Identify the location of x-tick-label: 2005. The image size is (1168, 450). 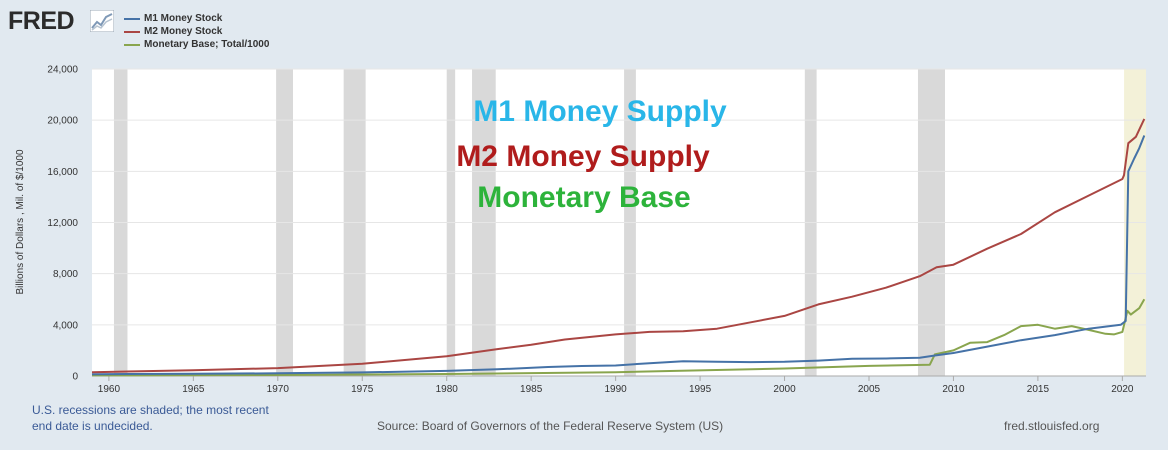
(869, 389).